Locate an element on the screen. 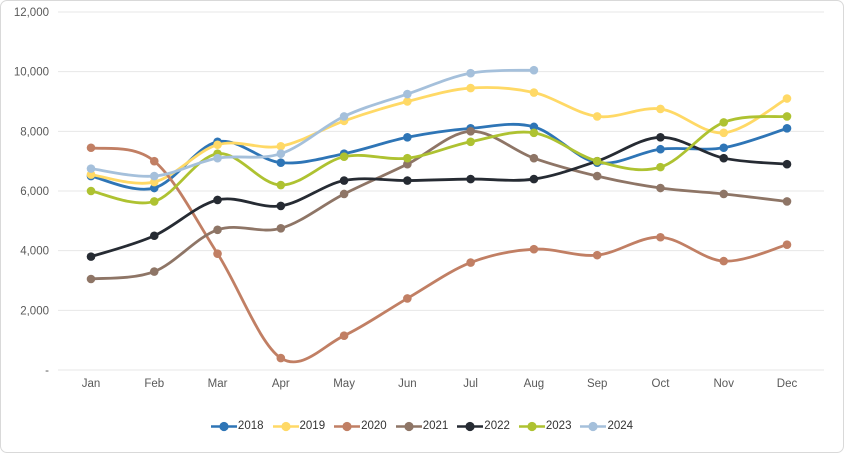 The width and height of the screenshot is (844, 453). legend-item-2022: 2022 is located at coordinates (483, 426).